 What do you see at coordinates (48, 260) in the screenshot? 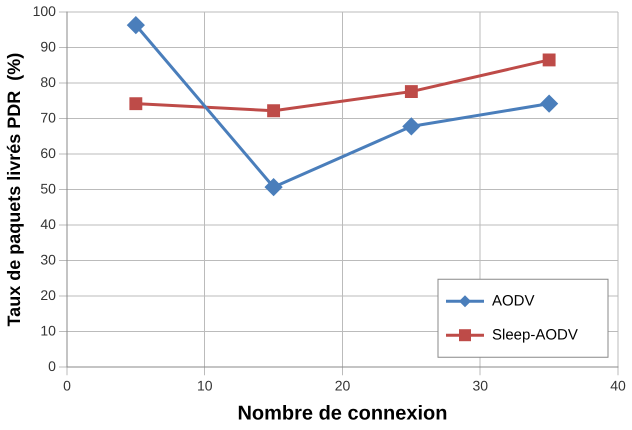
I see `y-tick-label: 30` at bounding box center [48, 260].